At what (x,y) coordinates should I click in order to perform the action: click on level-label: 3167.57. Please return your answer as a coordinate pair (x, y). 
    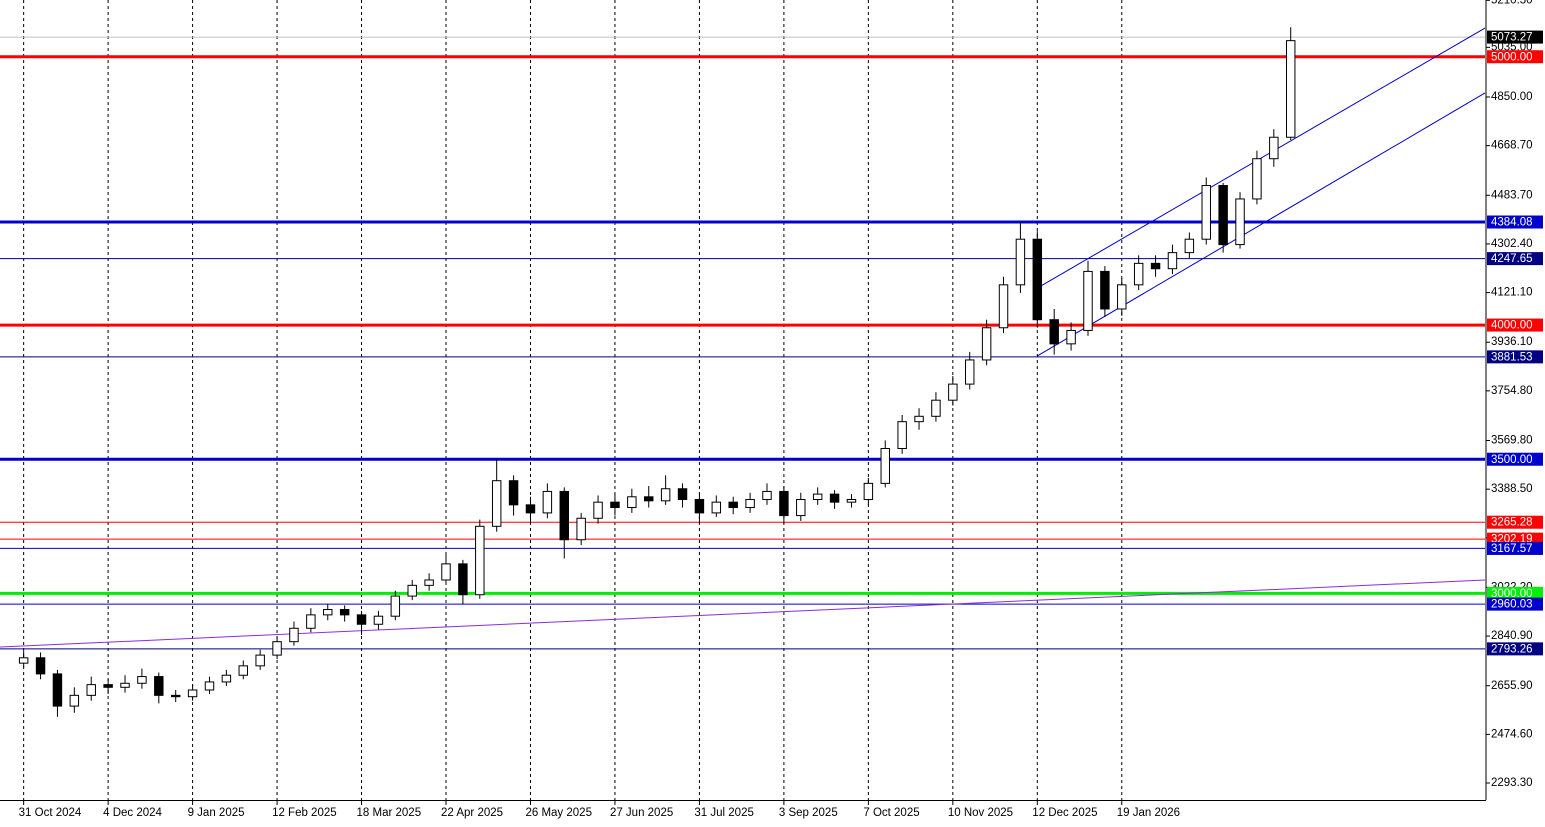
    Looking at the image, I should click on (1512, 549).